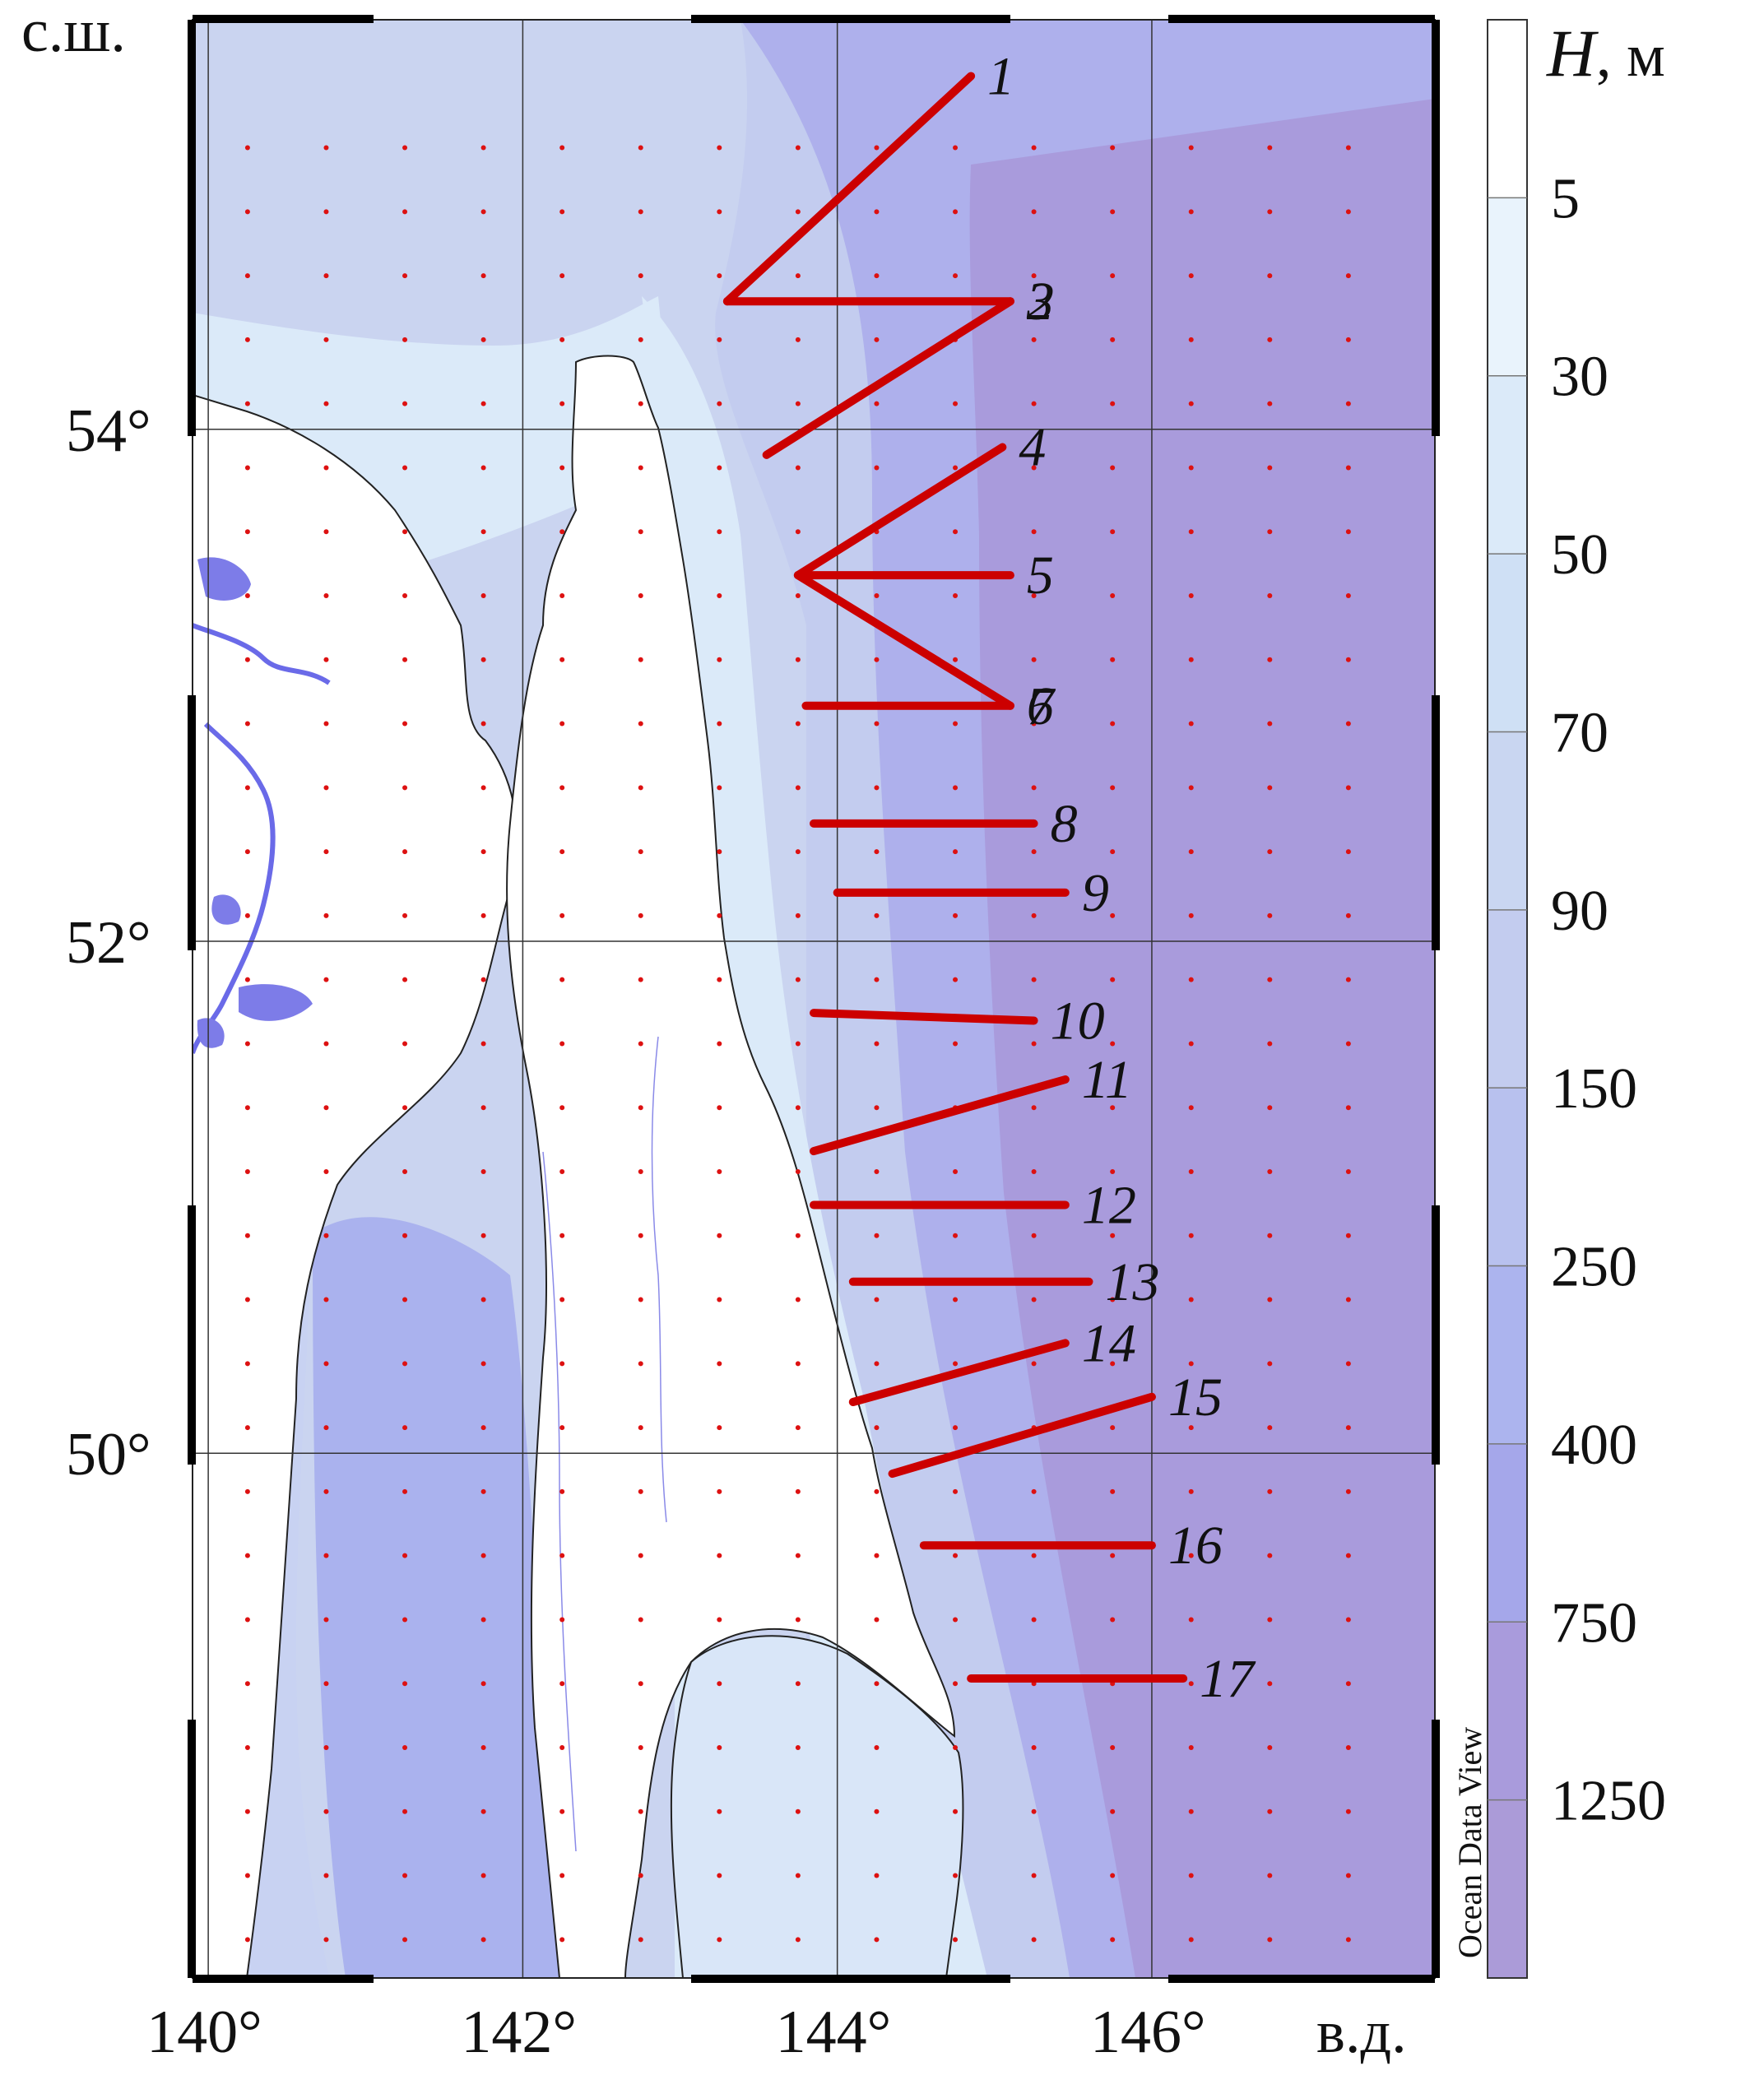  Describe the element at coordinates (1000, 76) in the screenshot. I see `section-label-1: 1` at that location.